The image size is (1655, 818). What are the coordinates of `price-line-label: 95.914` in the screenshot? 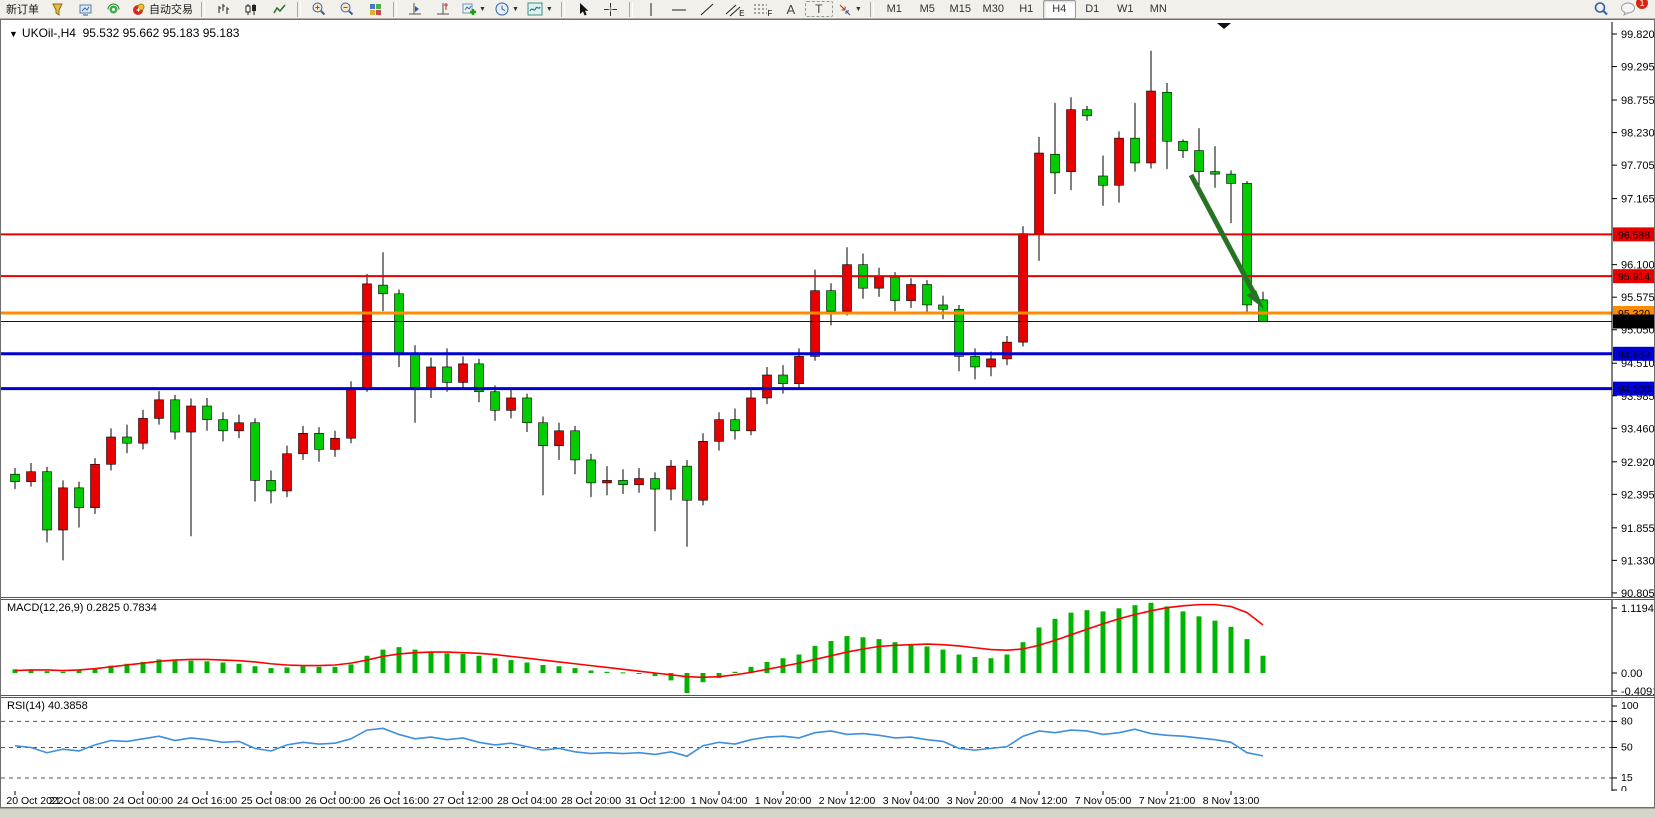 It's located at (1634, 277).